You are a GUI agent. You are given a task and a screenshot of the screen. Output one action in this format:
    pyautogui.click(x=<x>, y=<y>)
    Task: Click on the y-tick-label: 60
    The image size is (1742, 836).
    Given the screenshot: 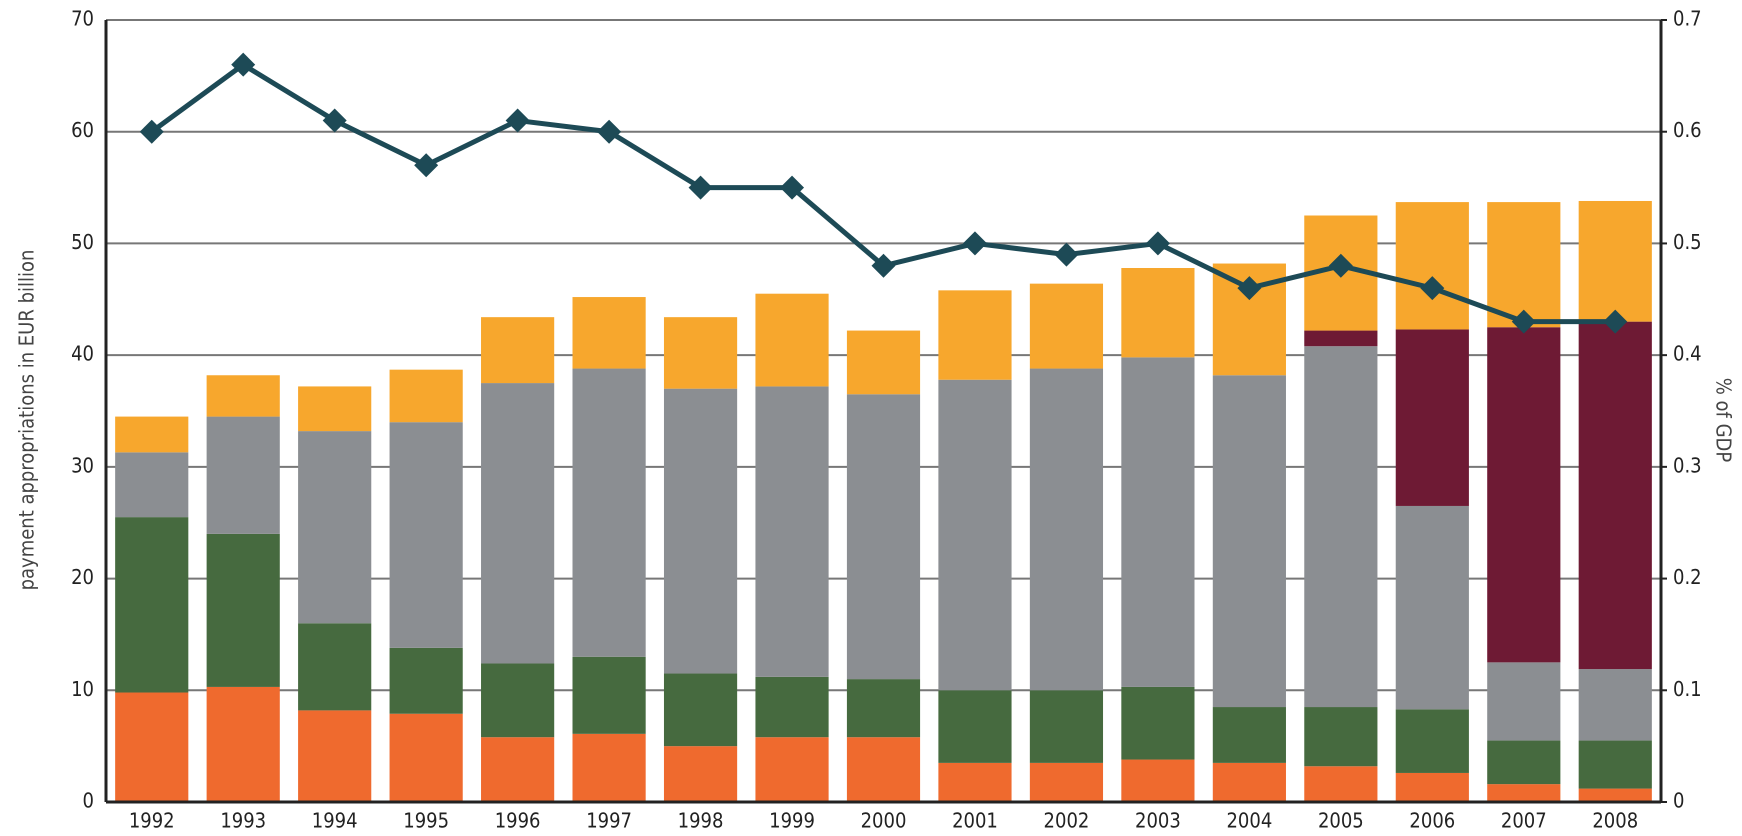 What is the action you would take?
    pyautogui.click(x=82, y=130)
    